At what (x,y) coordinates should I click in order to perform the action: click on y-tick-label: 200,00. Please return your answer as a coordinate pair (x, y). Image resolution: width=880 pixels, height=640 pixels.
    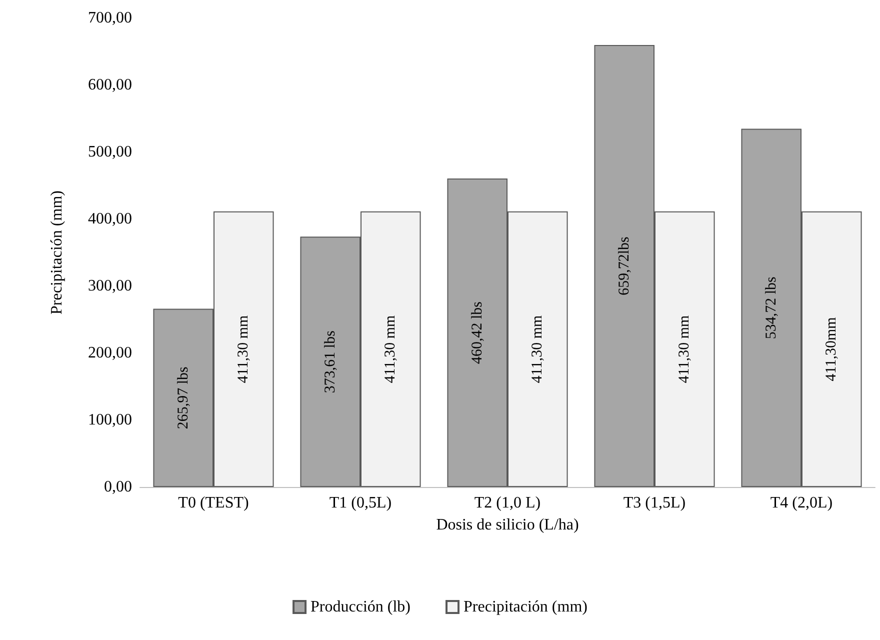
    Looking at the image, I should click on (110, 353).